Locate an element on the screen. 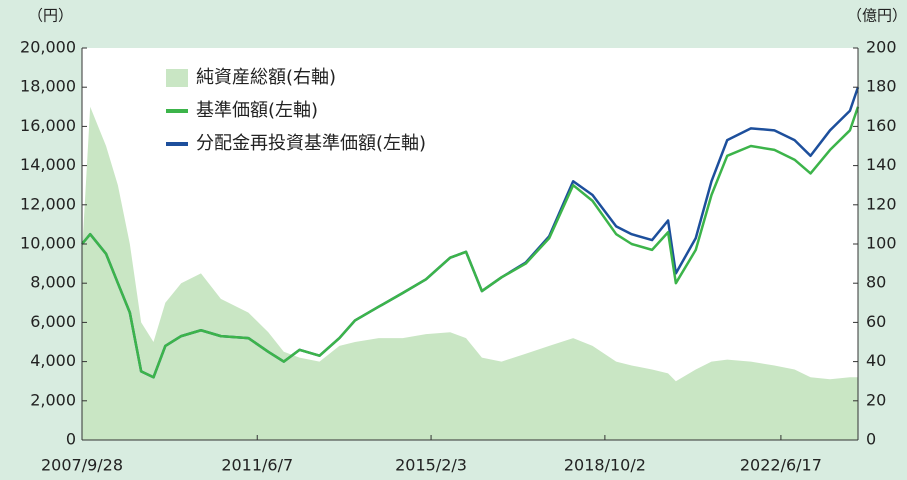  y2-tick-label: 40 is located at coordinates (876, 360).